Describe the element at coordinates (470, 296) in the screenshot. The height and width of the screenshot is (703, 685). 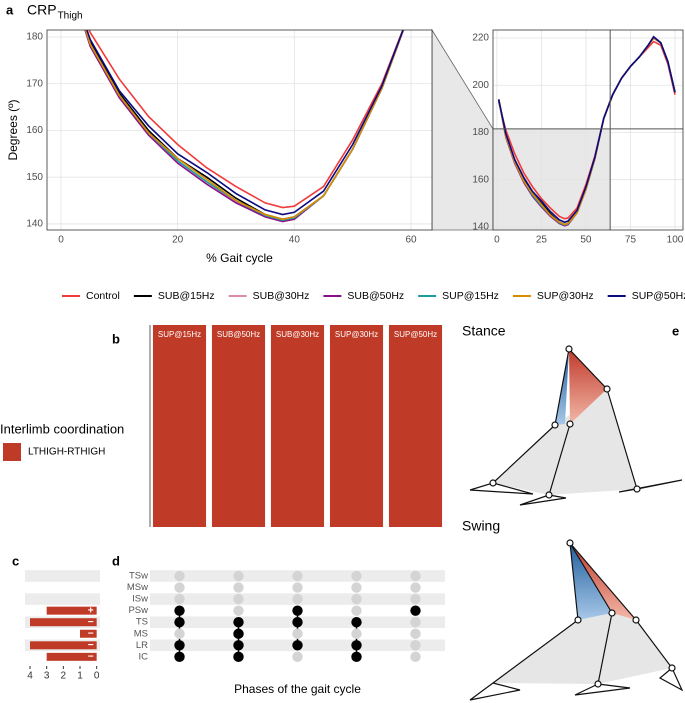
I see `legend-label: SUP@15Hz` at that location.